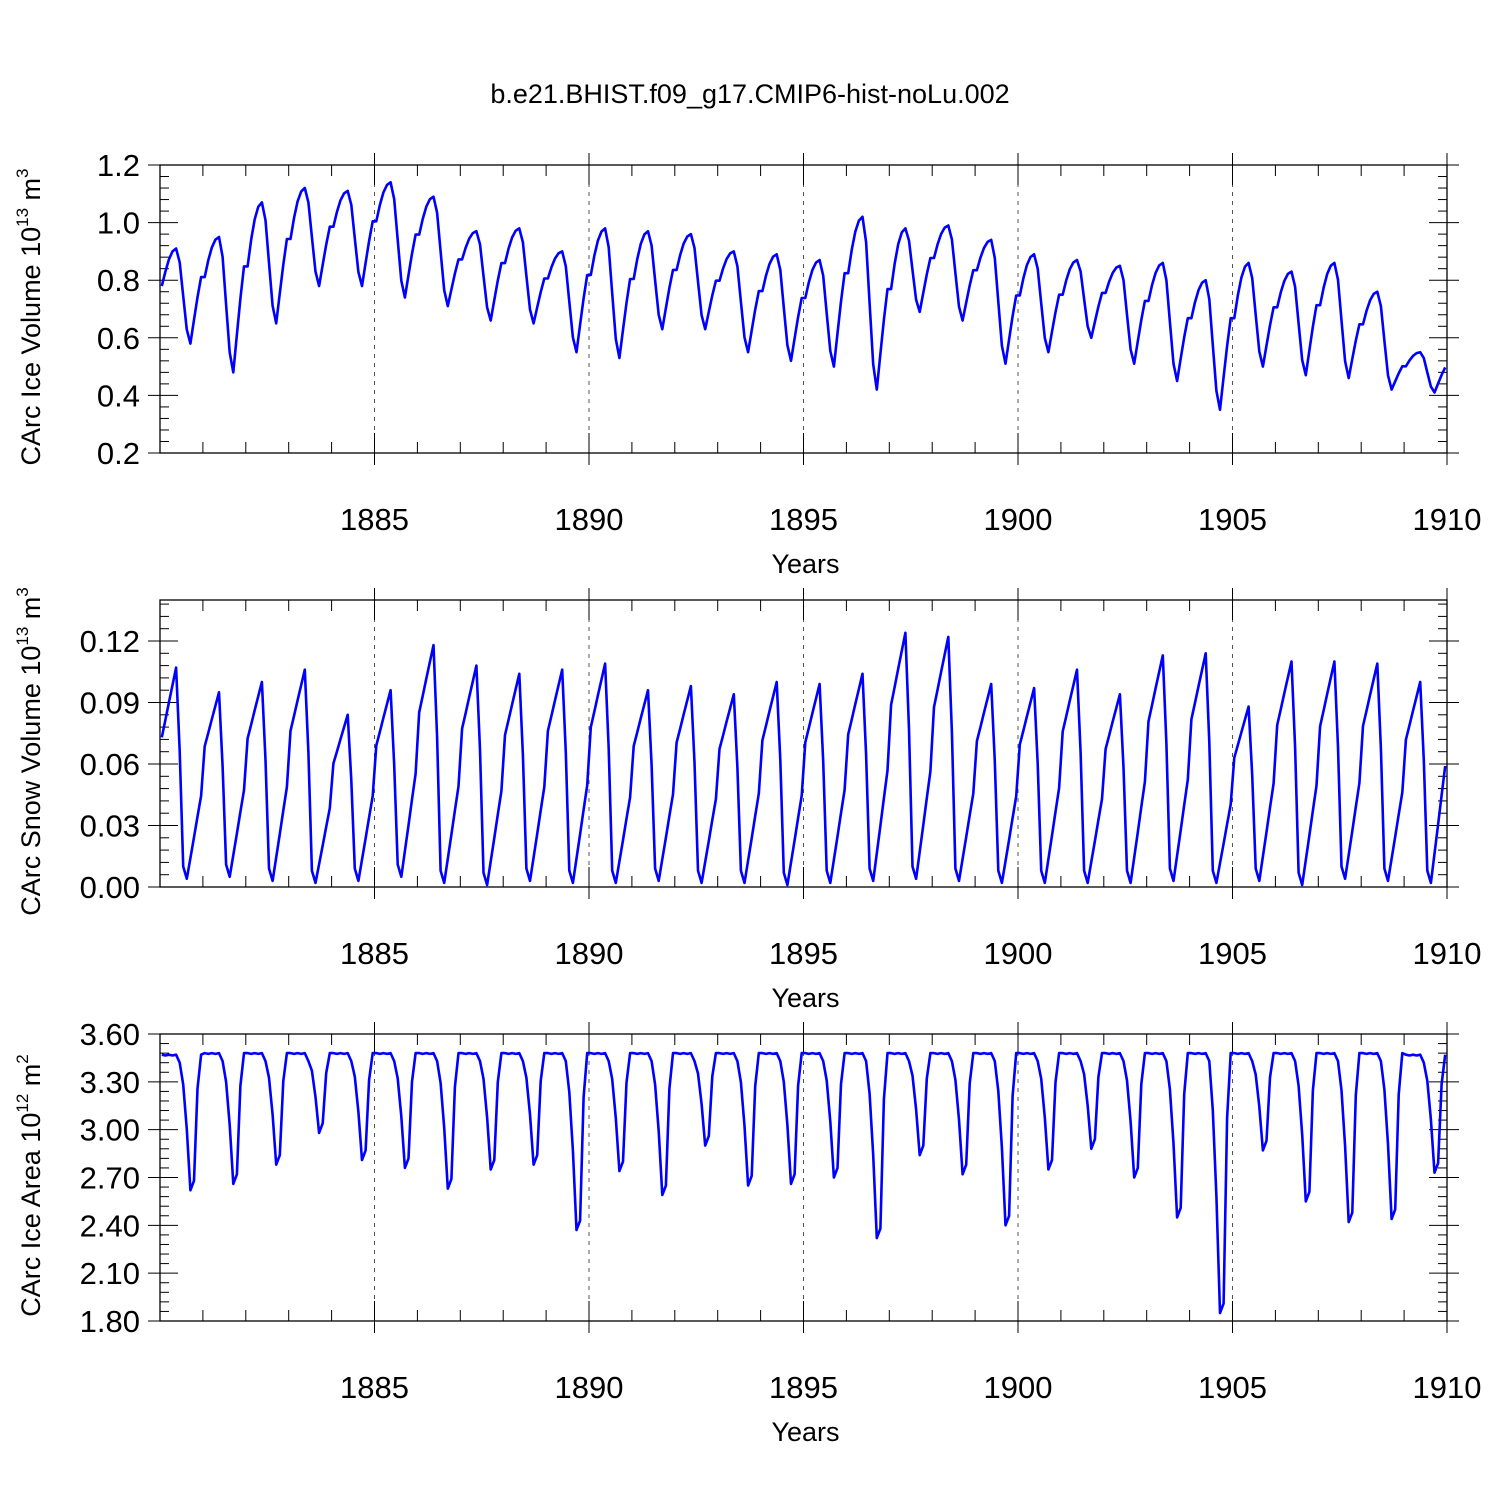  Describe the element at coordinates (118, 338) in the screenshot. I see `y-tick-label: 0.6` at that location.